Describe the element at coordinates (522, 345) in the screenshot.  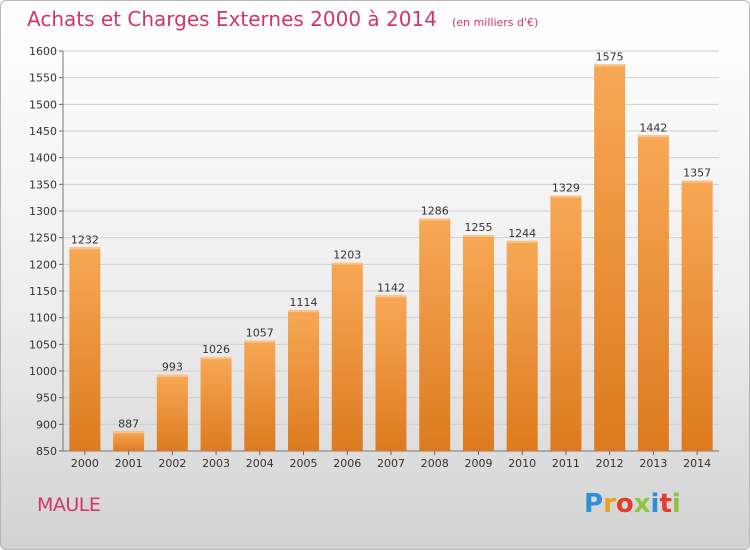
I see `bar-2010` at that location.